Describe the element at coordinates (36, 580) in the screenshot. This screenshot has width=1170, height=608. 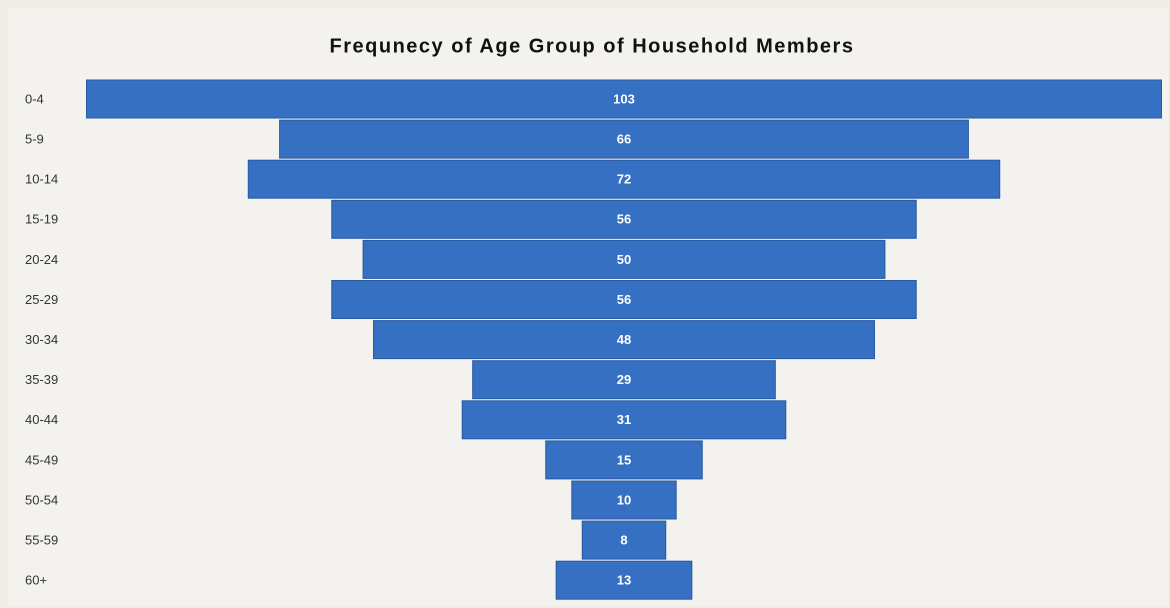
I see `category-label: 60+` at that location.